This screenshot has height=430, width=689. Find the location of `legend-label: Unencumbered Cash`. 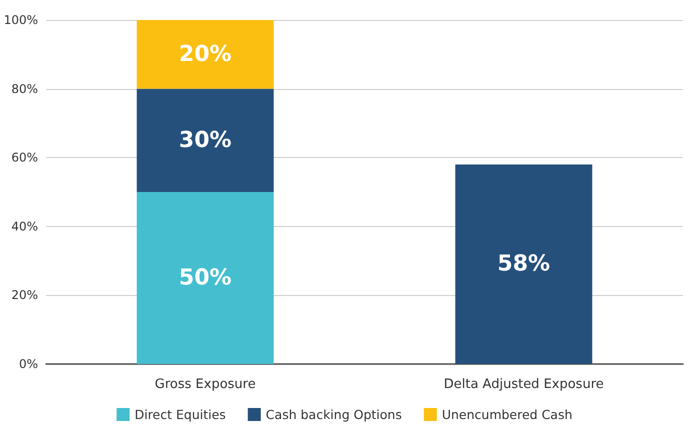

legend-label: Unencumbered Cash is located at coordinates (507, 414).